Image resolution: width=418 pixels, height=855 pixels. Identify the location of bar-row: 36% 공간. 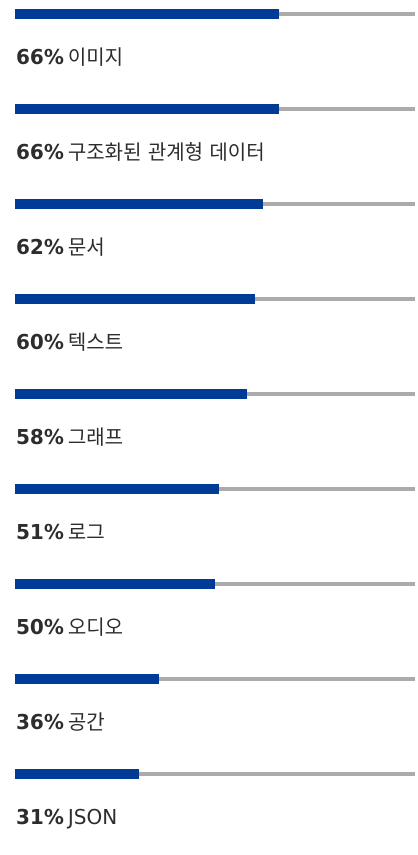
(209, 712).